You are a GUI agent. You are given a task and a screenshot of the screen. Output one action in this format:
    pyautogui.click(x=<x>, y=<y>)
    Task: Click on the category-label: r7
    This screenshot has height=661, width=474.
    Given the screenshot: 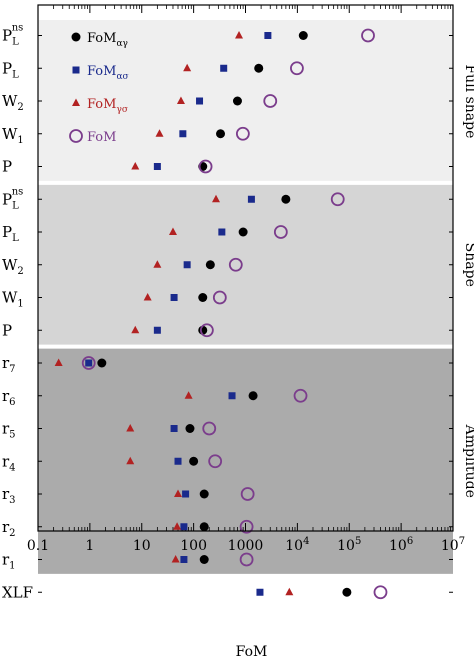 What is the action you would take?
    pyautogui.click(x=9, y=364)
    